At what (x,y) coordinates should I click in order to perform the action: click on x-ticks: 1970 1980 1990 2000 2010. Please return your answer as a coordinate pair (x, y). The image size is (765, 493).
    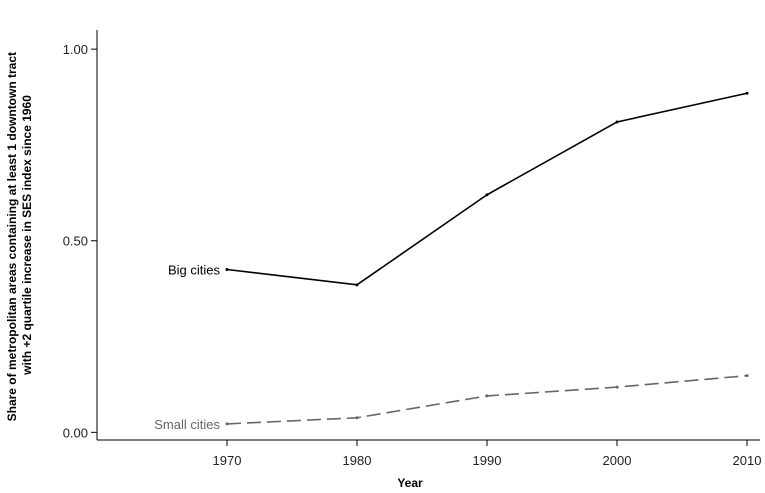
    Looking at the image, I should click on (487, 454).